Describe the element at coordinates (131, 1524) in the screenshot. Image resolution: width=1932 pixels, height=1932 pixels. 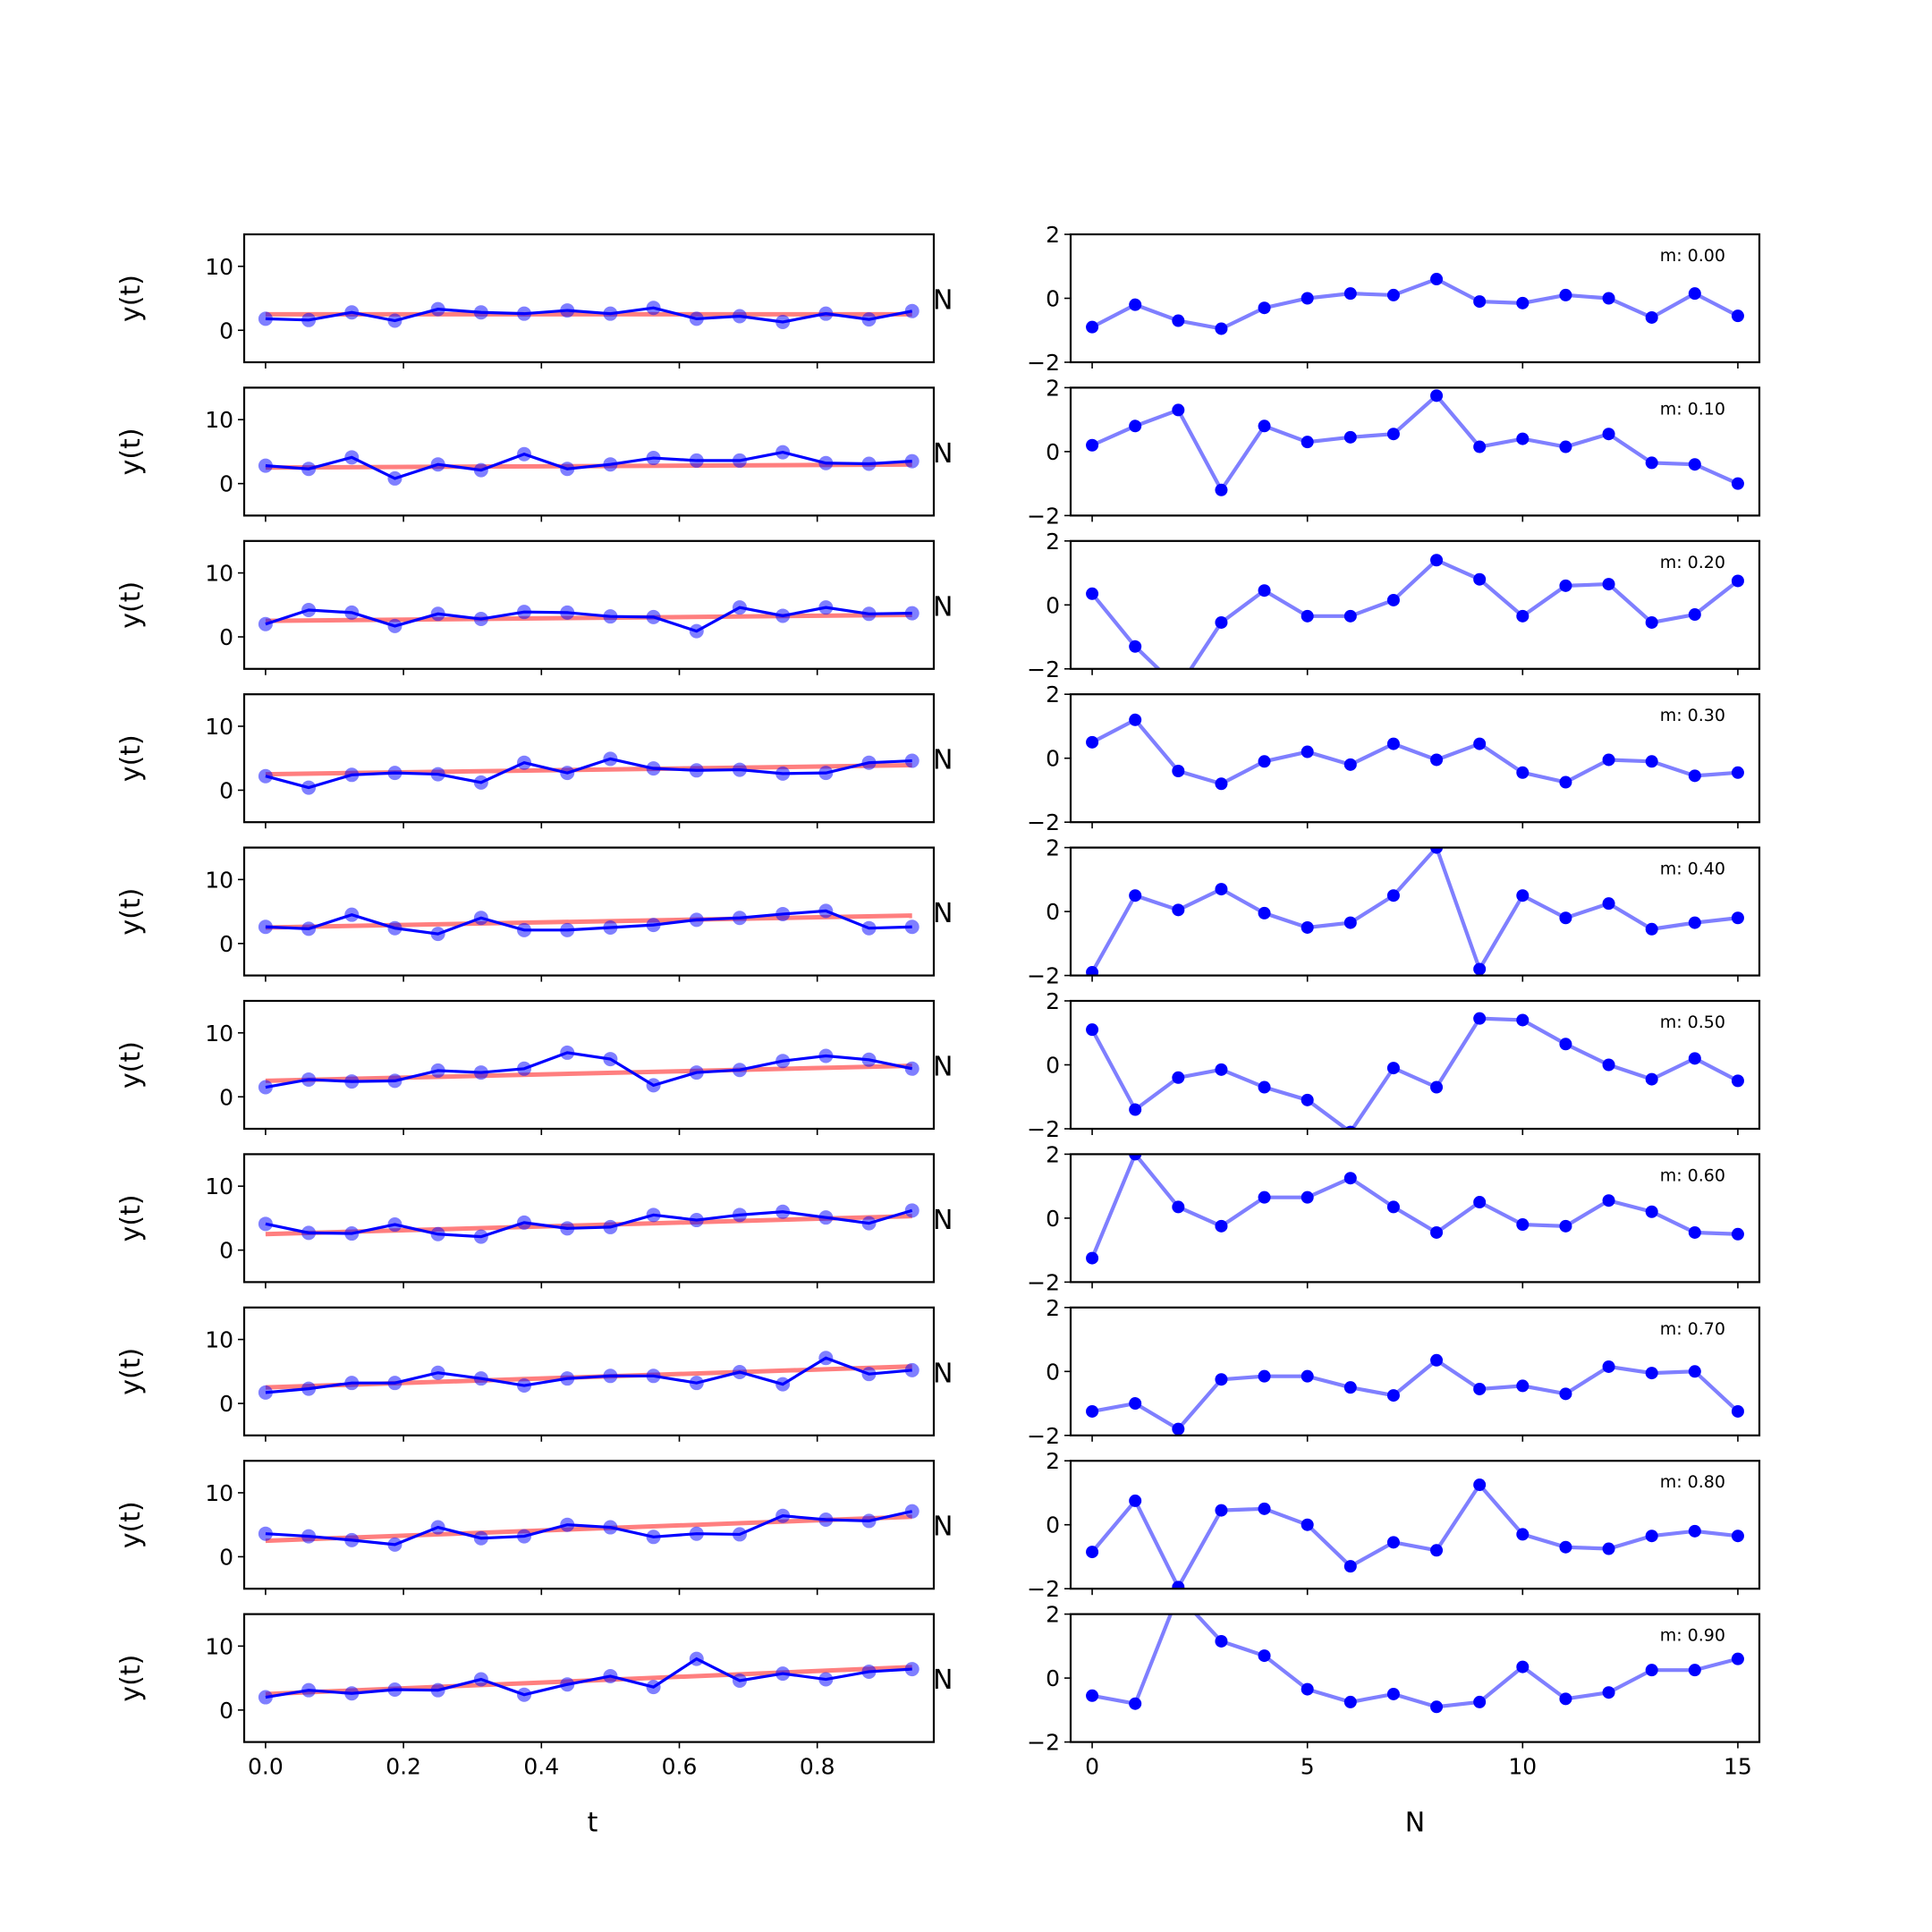
I see `y-axis-label: y(t)` at that location.